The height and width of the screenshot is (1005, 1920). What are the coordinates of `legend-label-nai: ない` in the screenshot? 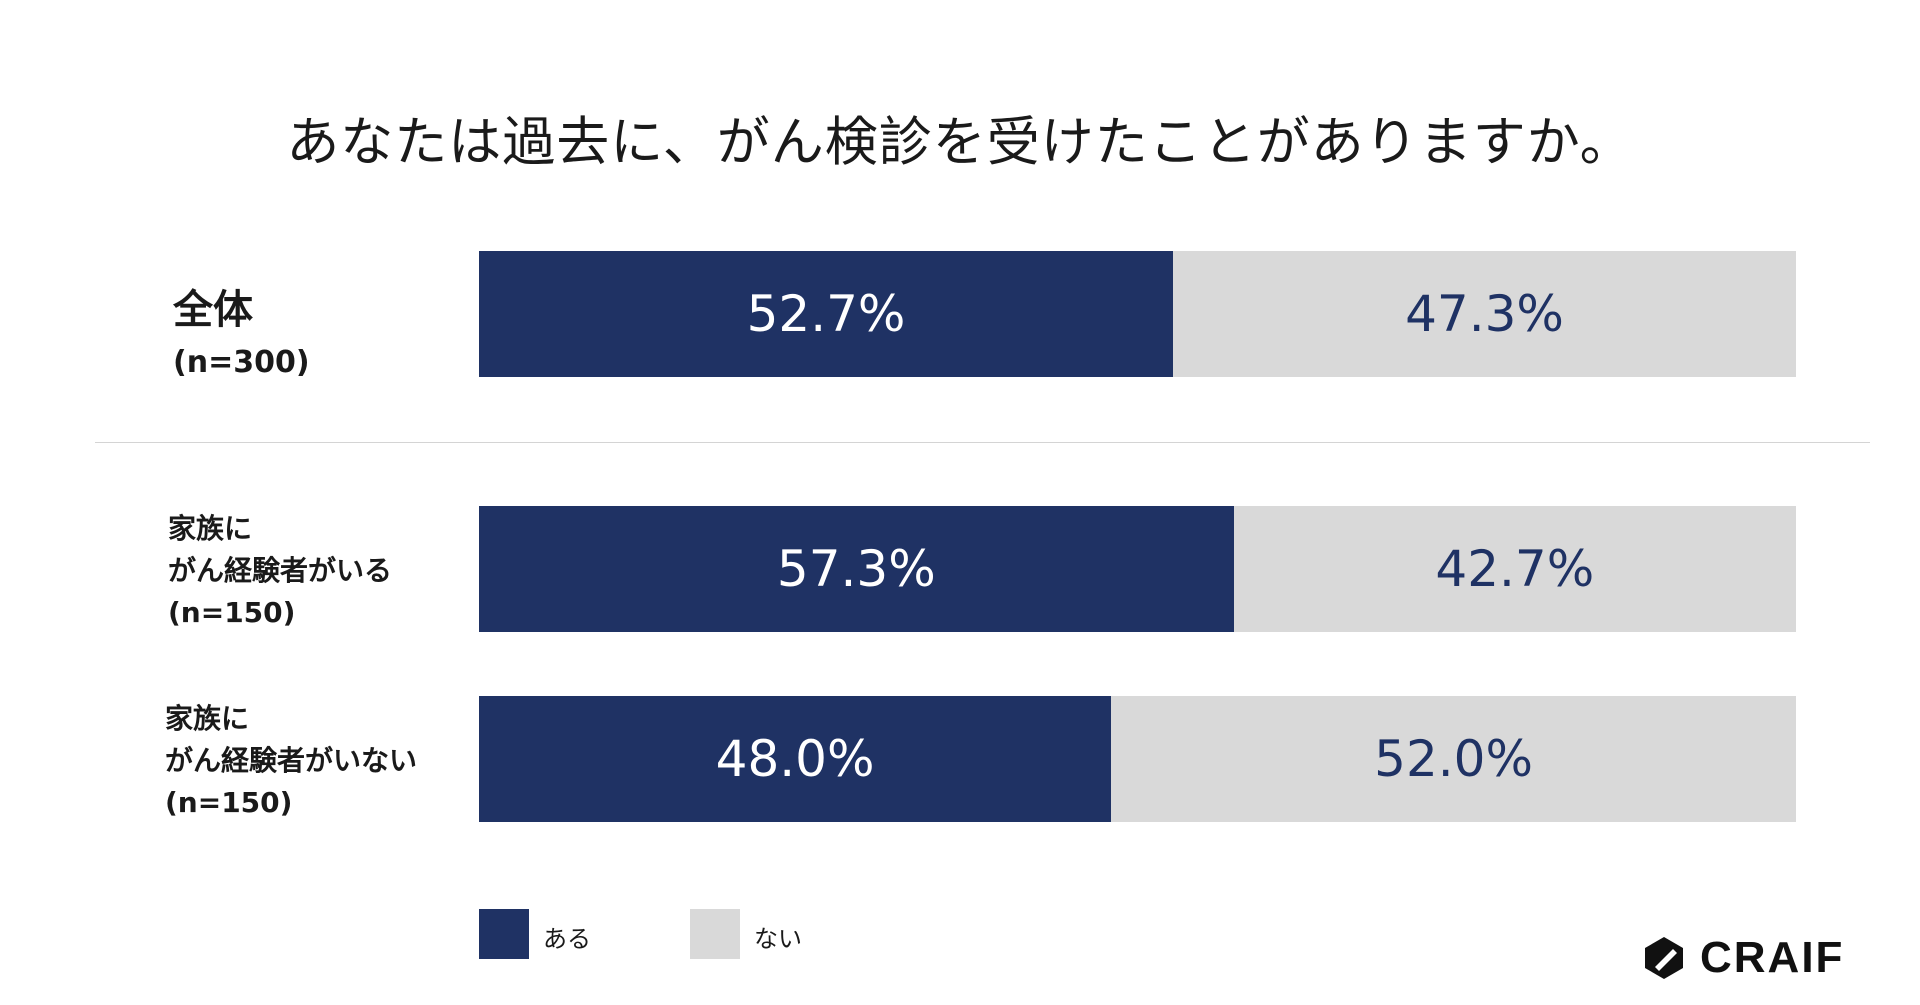 It's located at (778, 939).